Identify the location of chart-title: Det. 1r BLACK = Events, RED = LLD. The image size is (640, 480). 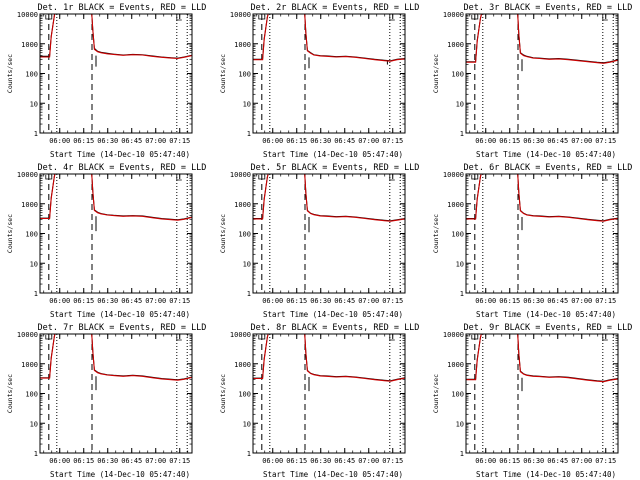
(122, 8).